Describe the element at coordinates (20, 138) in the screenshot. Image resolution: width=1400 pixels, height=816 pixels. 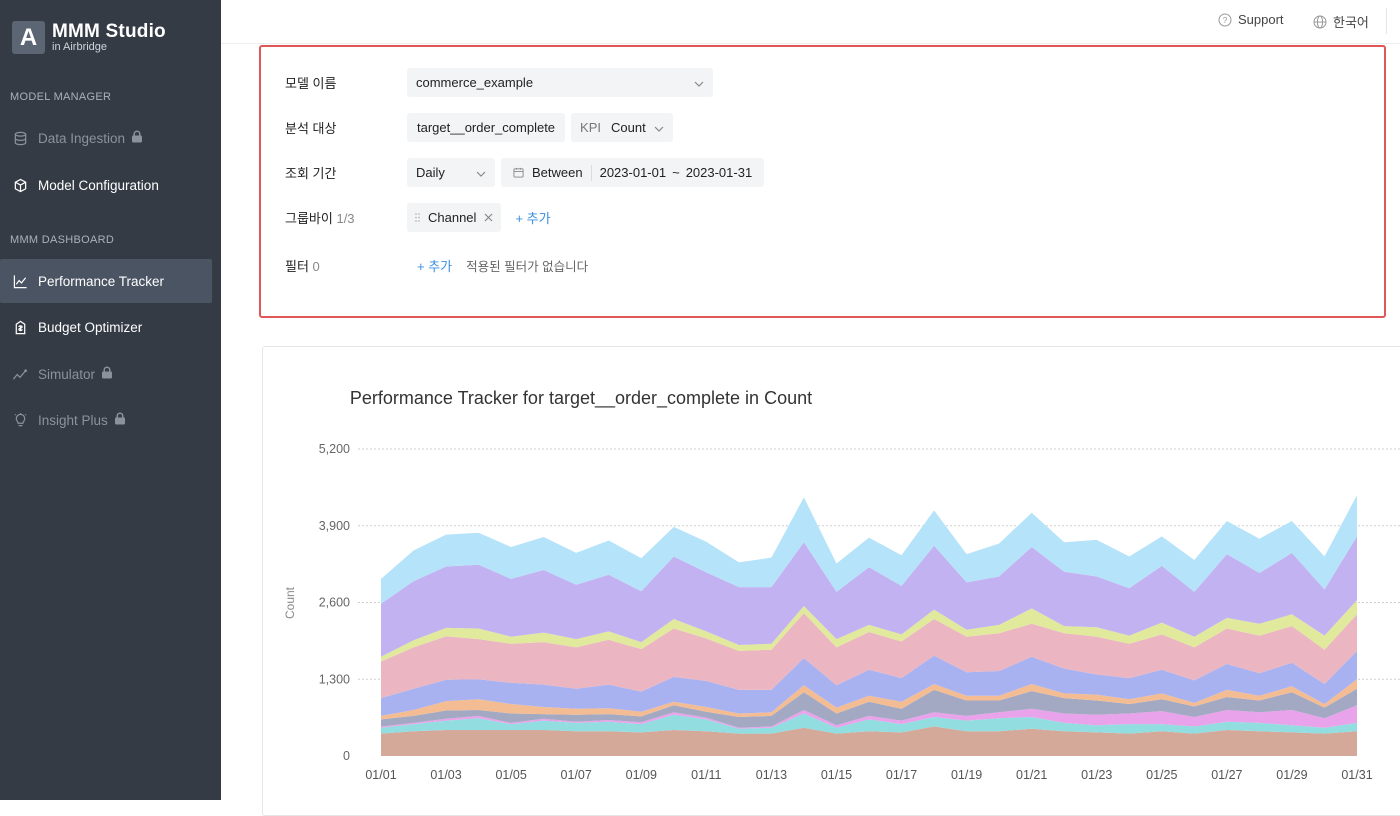
I see `database-icon` at that location.